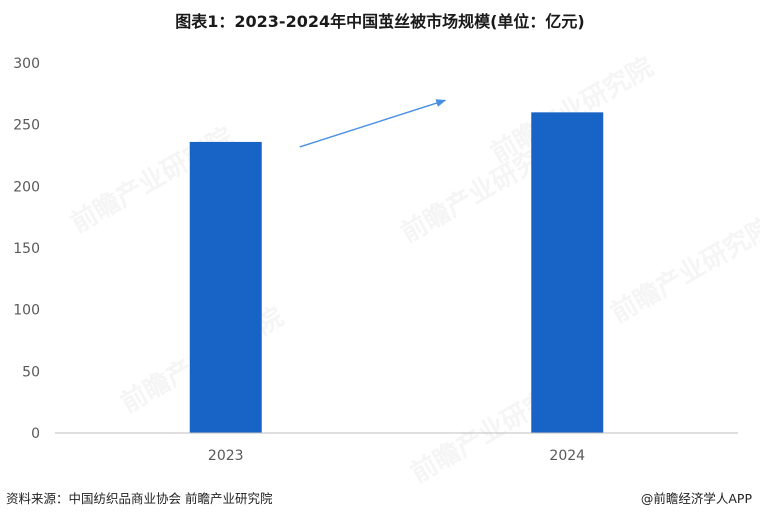 The image size is (760, 517). I want to click on y-tick-label: 50, so click(31, 372).